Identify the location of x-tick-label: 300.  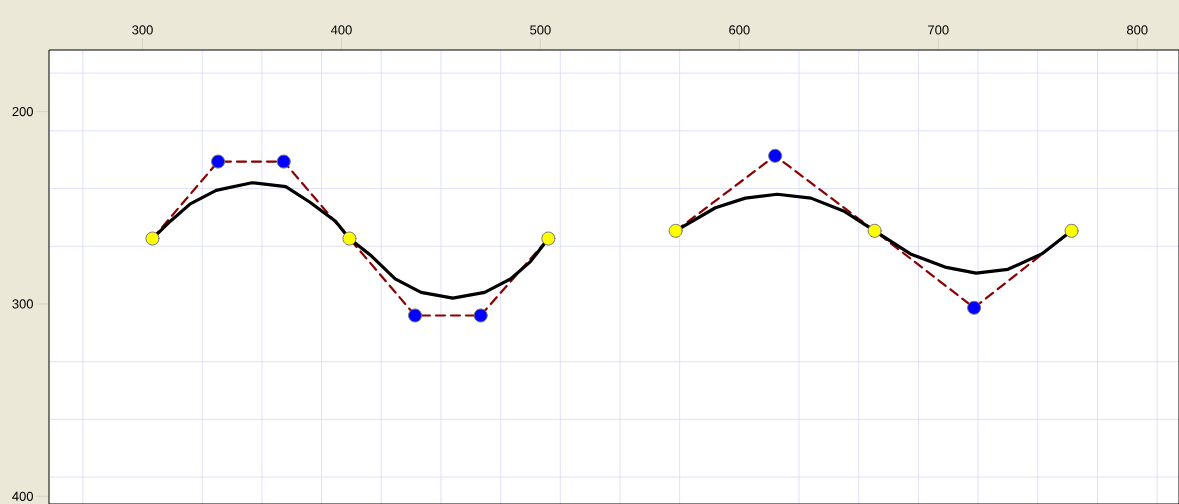
(142, 30).